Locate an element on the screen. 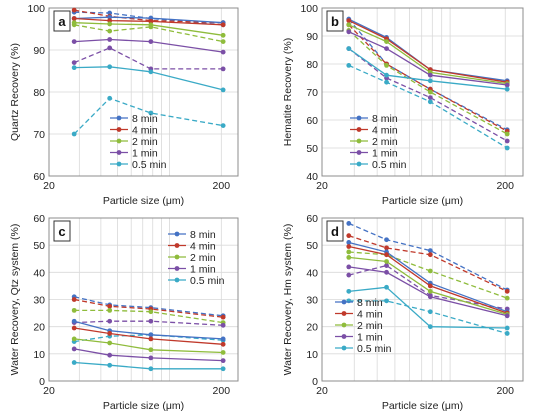 The height and width of the screenshot is (414, 550). y-tick-label: 80 is located at coordinates (312, 65).